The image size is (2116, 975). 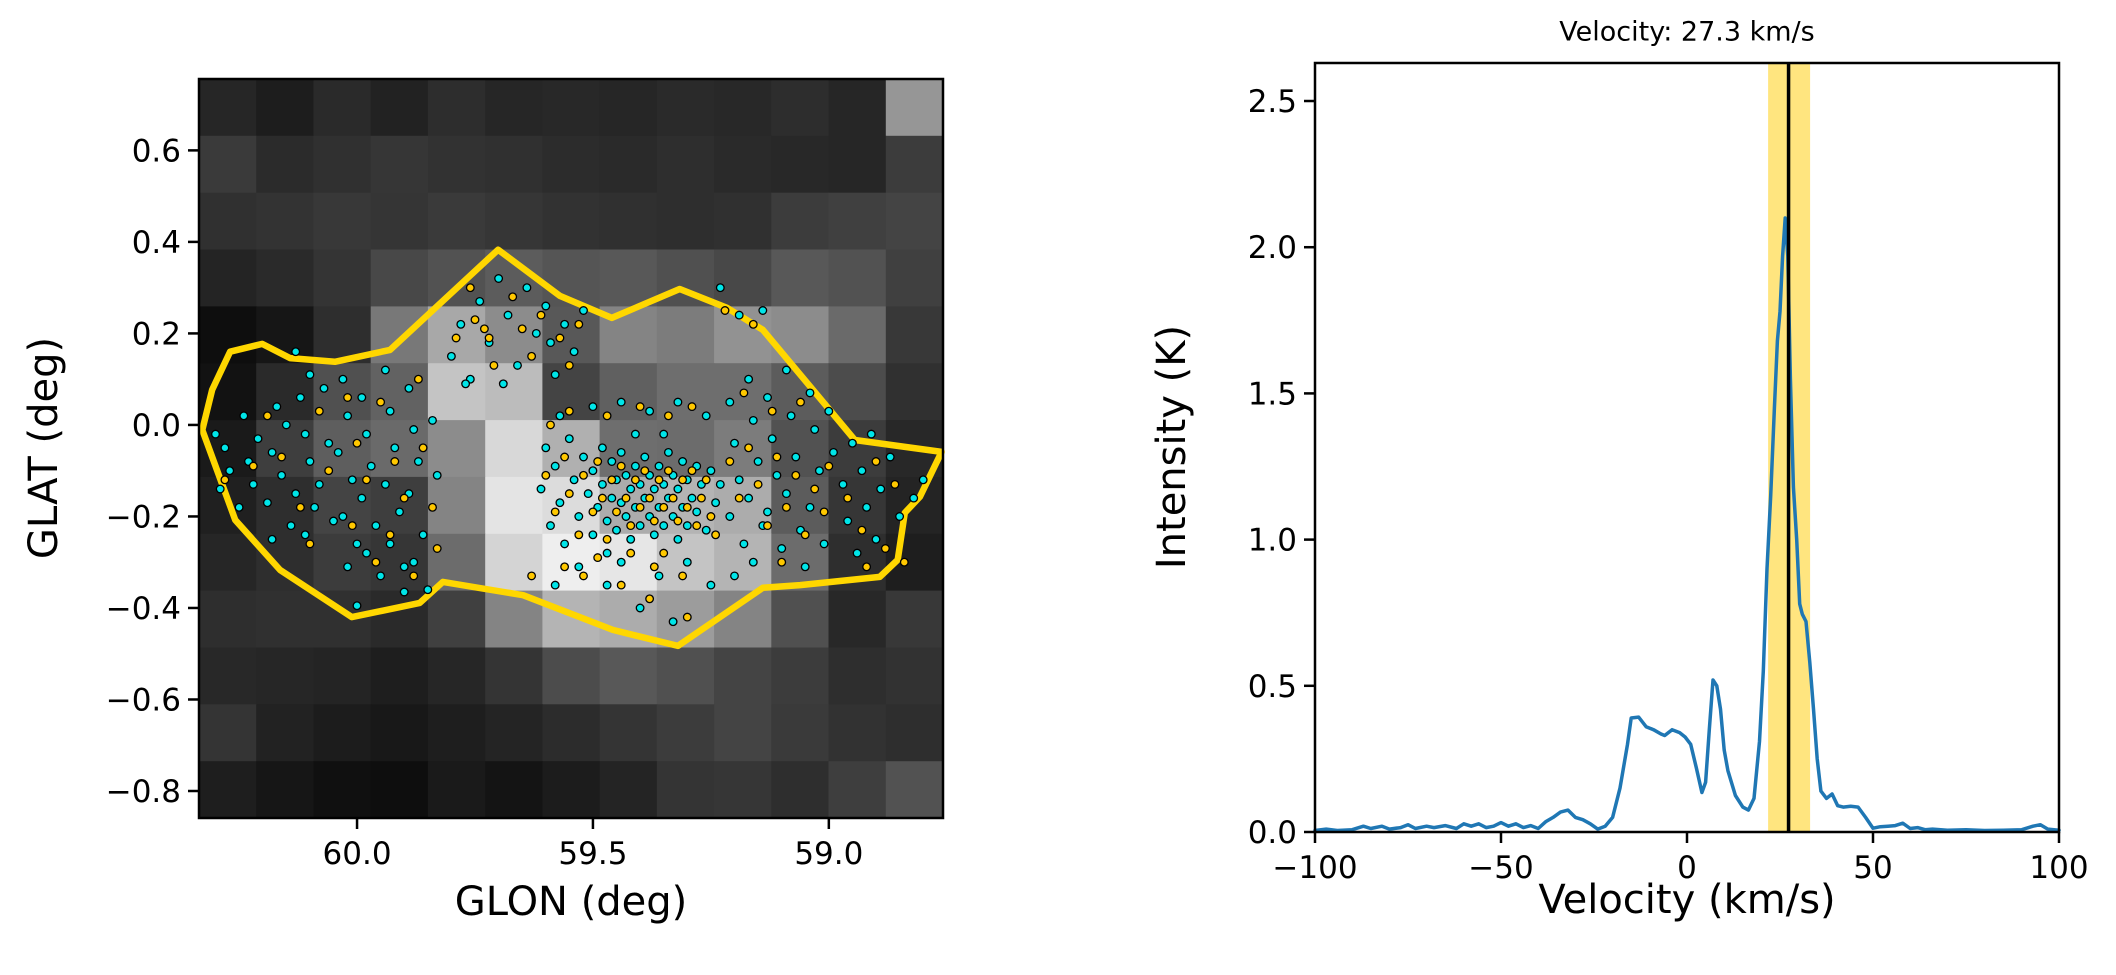 I want to click on scatter-cyan-sources, so click(x=569, y=450).